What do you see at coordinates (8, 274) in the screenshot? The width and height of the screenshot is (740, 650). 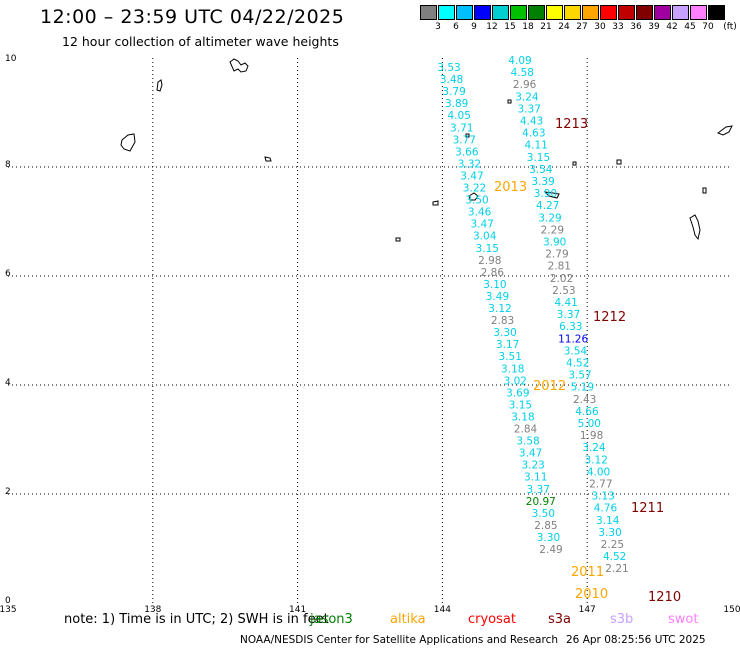 I see `y-tick-label: 6` at bounding box center [8, 274].